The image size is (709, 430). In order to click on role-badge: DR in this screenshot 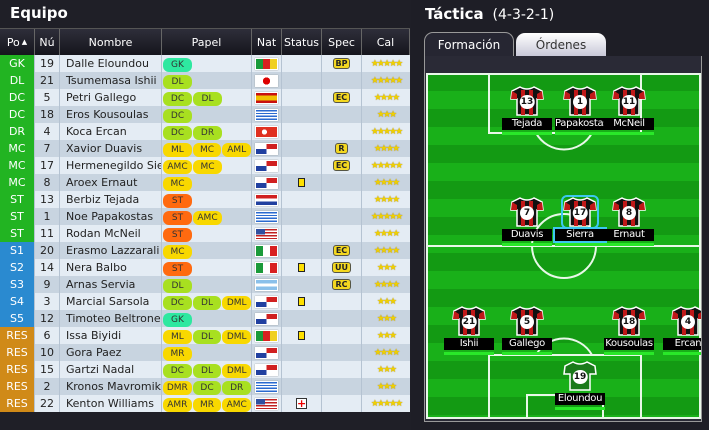, I will do `click(236, 387)`.